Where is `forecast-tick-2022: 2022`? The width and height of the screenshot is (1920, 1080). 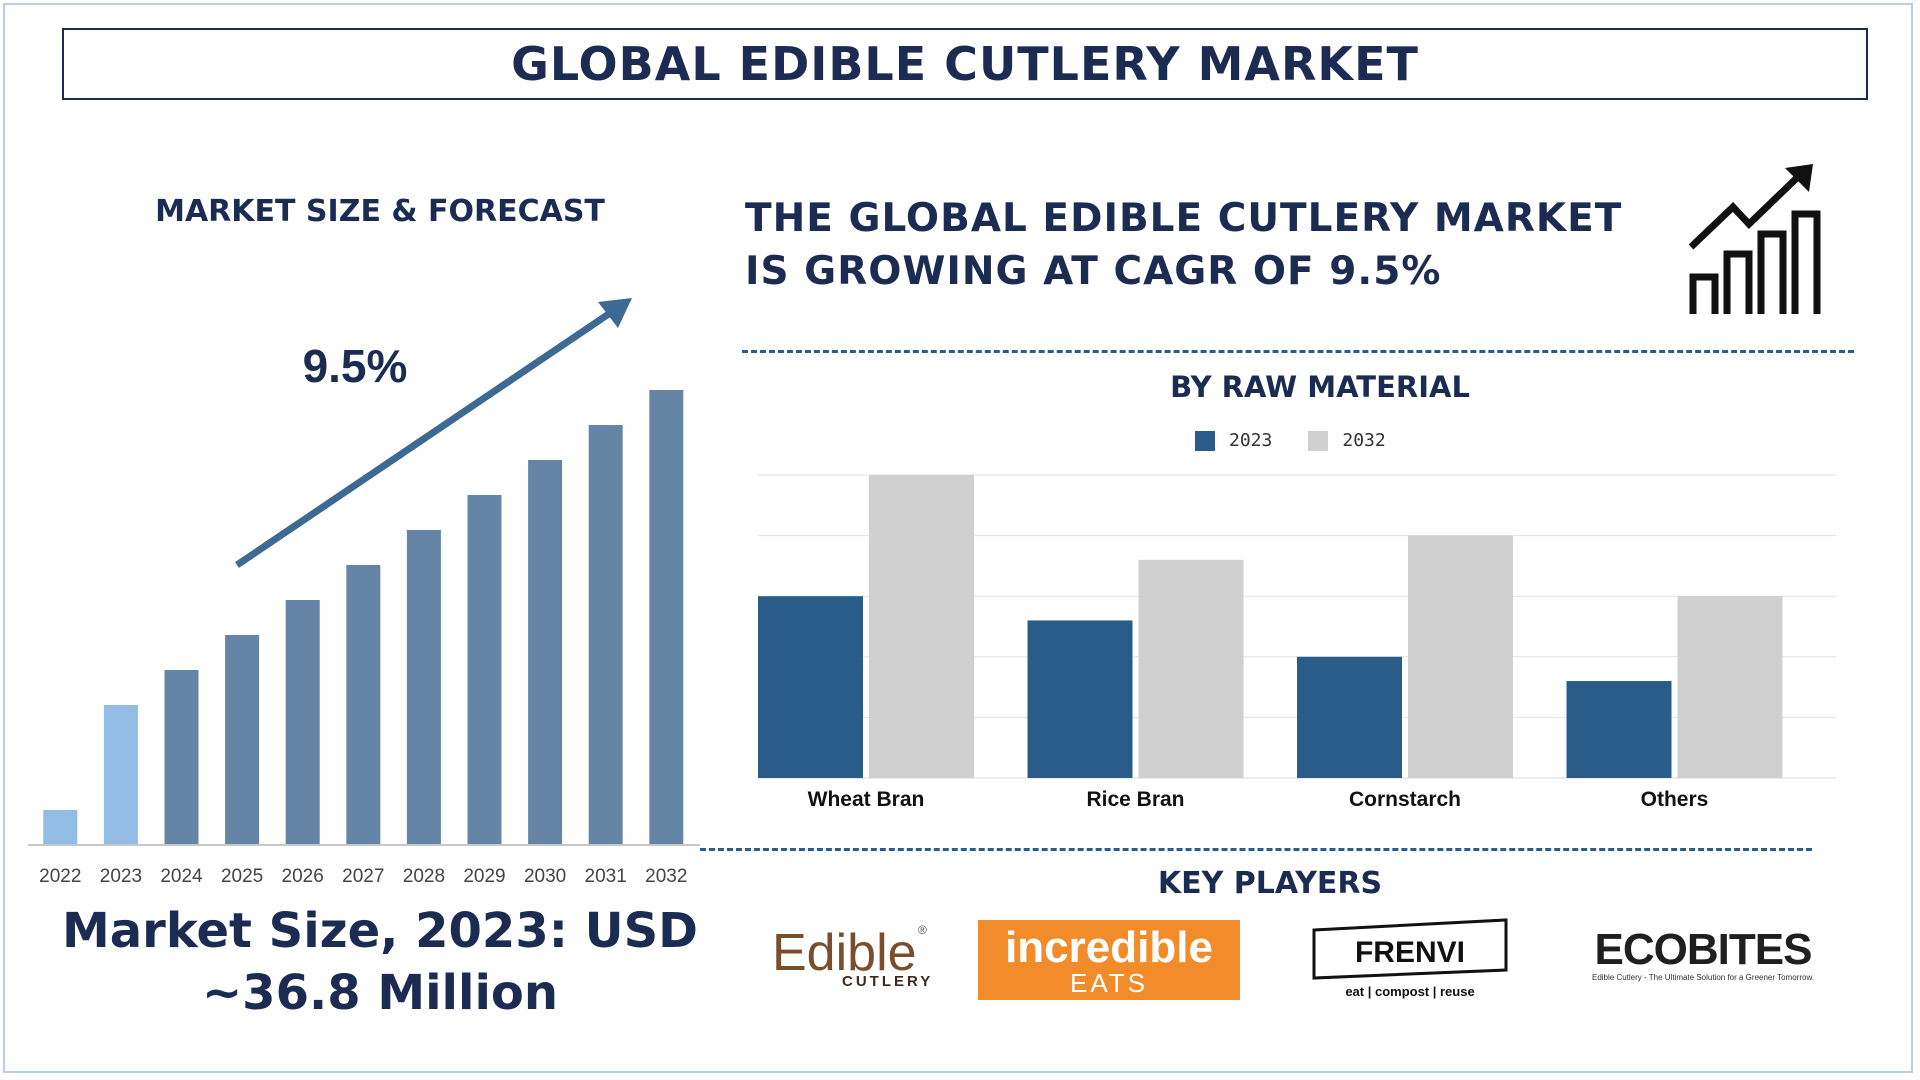
forecast-tick-2022: 2022 is located at coordinates (60, 876).